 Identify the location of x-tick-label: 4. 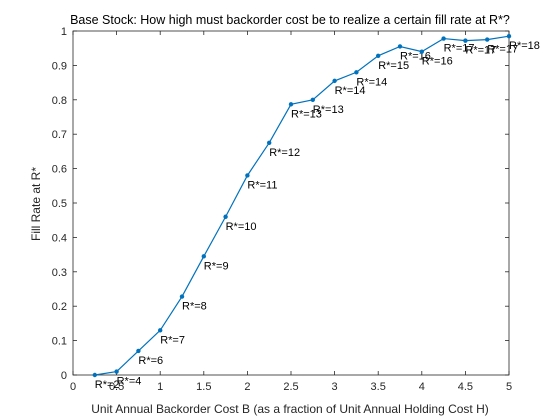
(422, 387).